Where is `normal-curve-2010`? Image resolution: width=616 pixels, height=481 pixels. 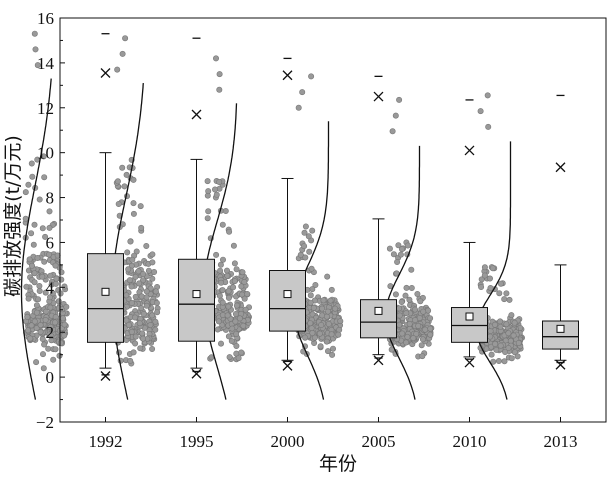 normal-curve-2010 is located at coordinates (402, 272).